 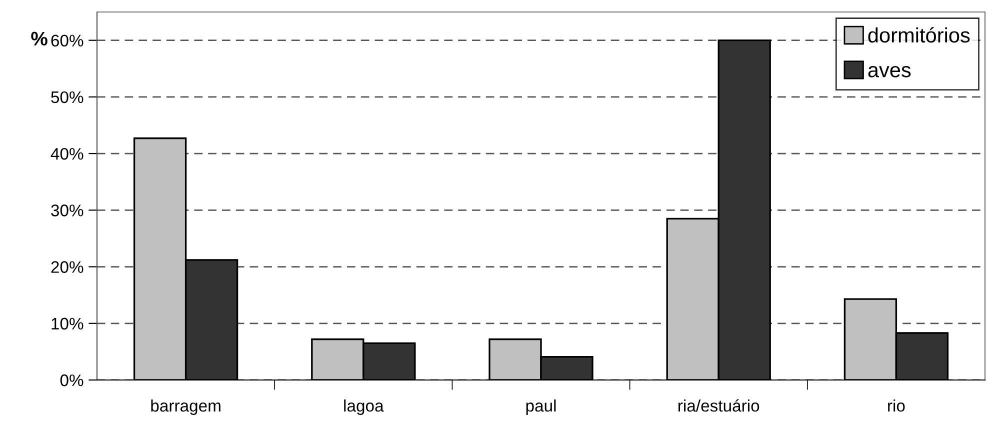 What do you see at coordinates (72, 380) in the screenshot?
I see `y-tick-label: 0%` at bounding box center [72, 380].